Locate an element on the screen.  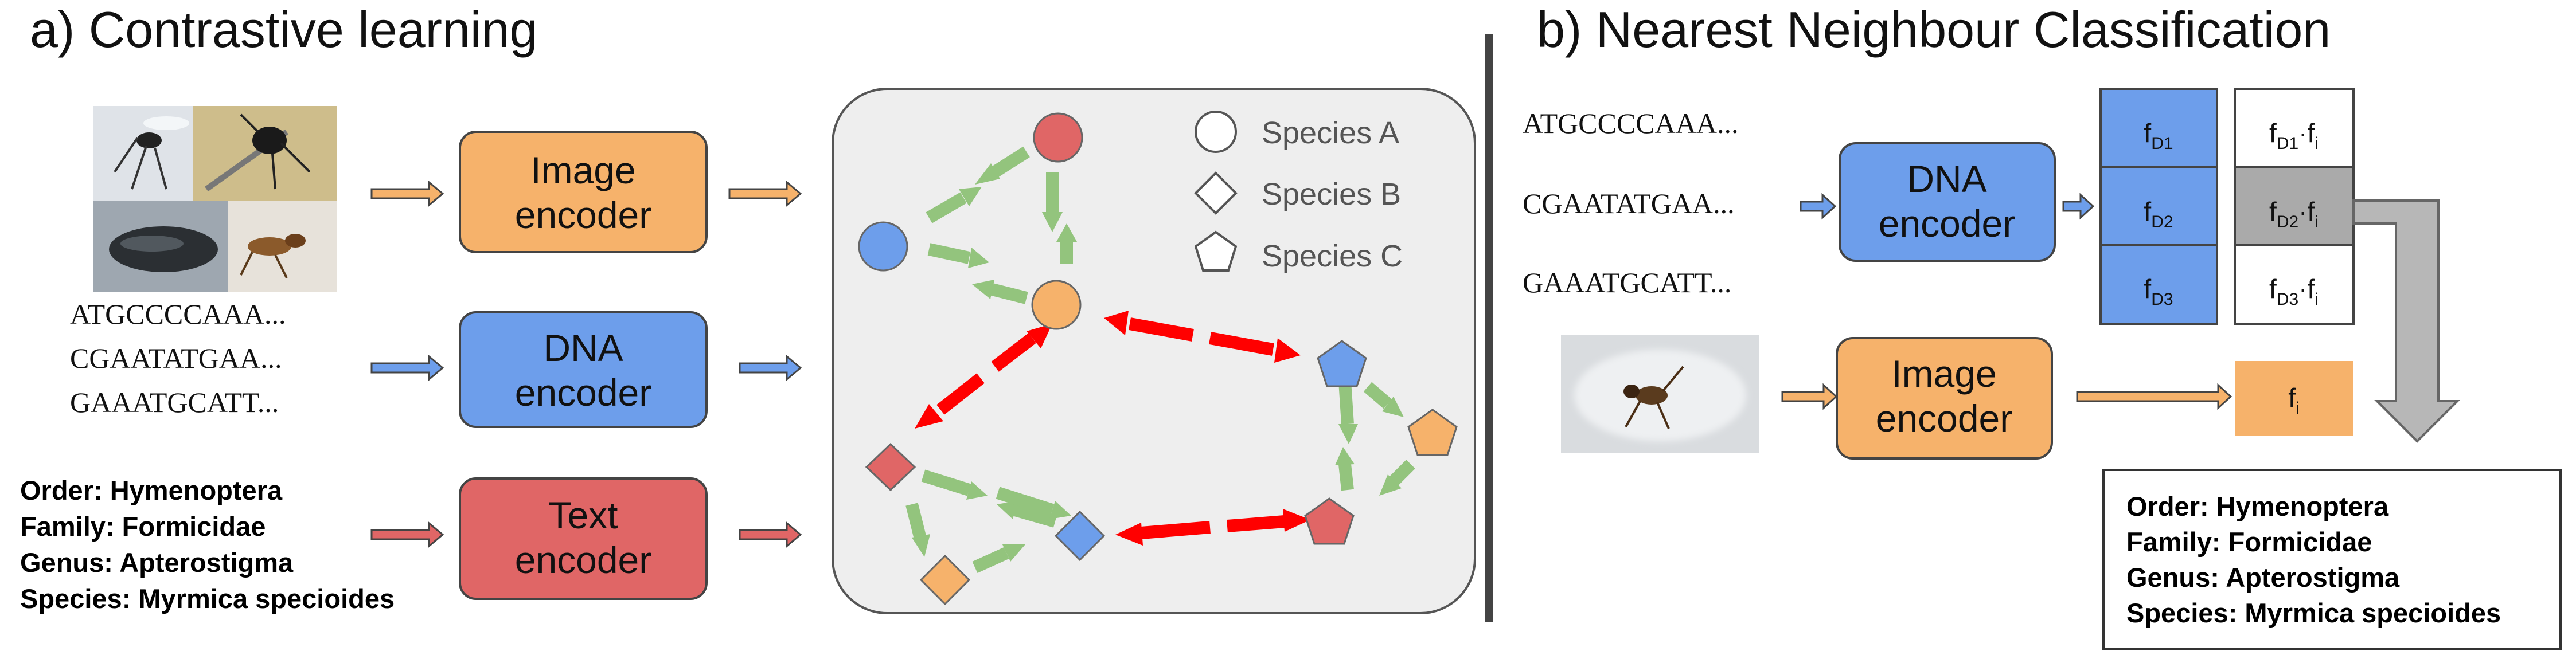
circle-node-orange is located at coordinates (1057, 305).